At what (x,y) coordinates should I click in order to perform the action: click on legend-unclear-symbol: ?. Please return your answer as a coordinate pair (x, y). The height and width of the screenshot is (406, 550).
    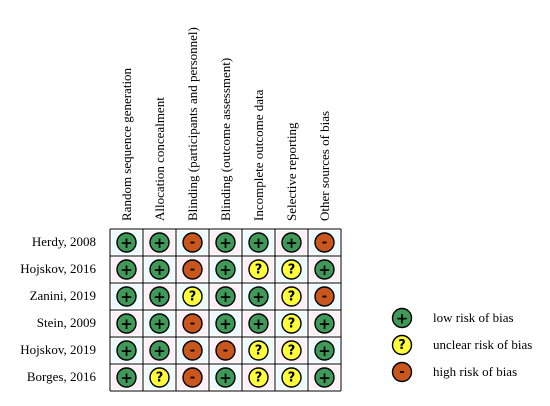
    Looking at the image, I should click on (402, 345).